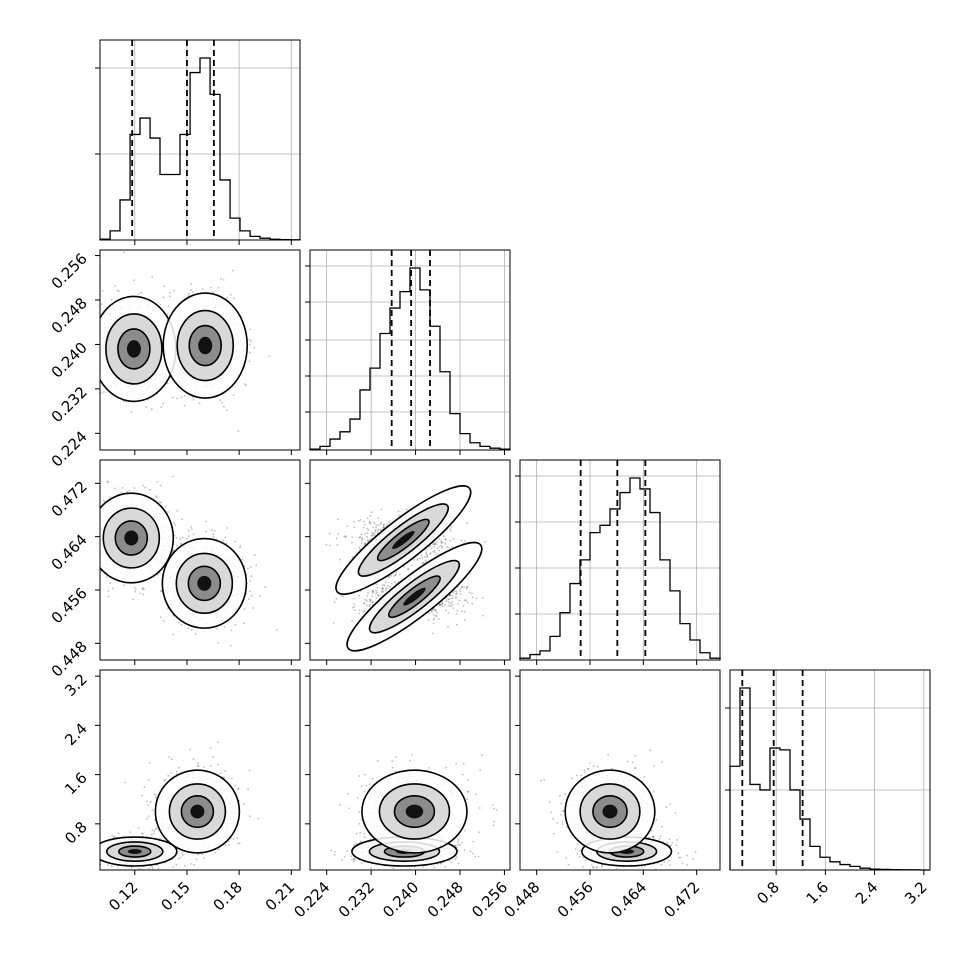 This screenshot has height=970, width=970. I want to click on density-core, so click(133, 349).